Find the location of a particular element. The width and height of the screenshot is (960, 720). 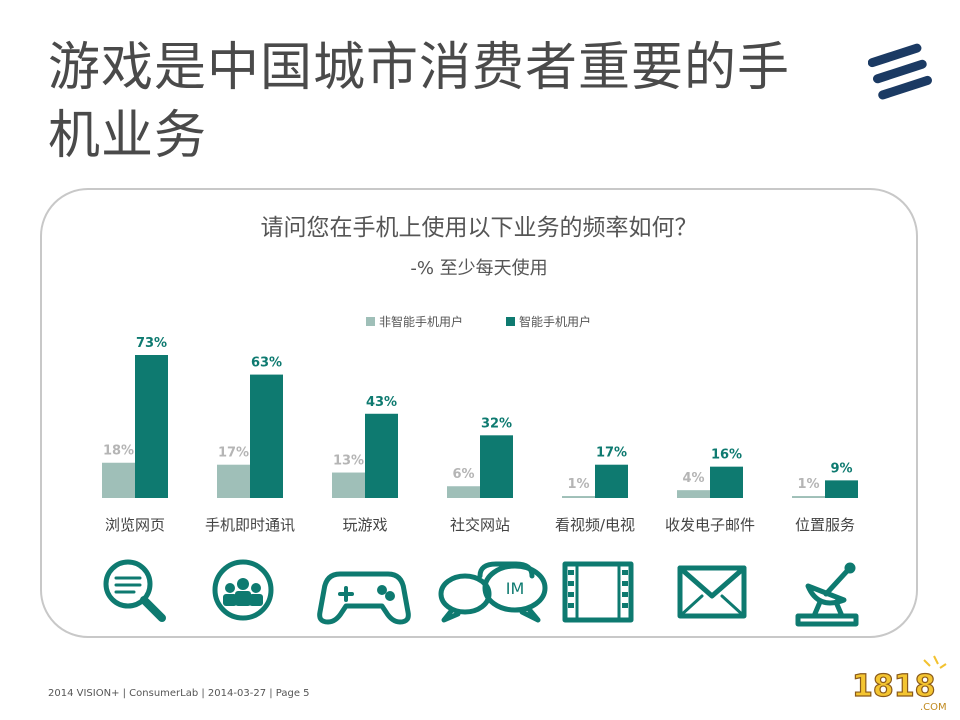

category-label: 收发电子邮件 is located at coordinates (710, 525).